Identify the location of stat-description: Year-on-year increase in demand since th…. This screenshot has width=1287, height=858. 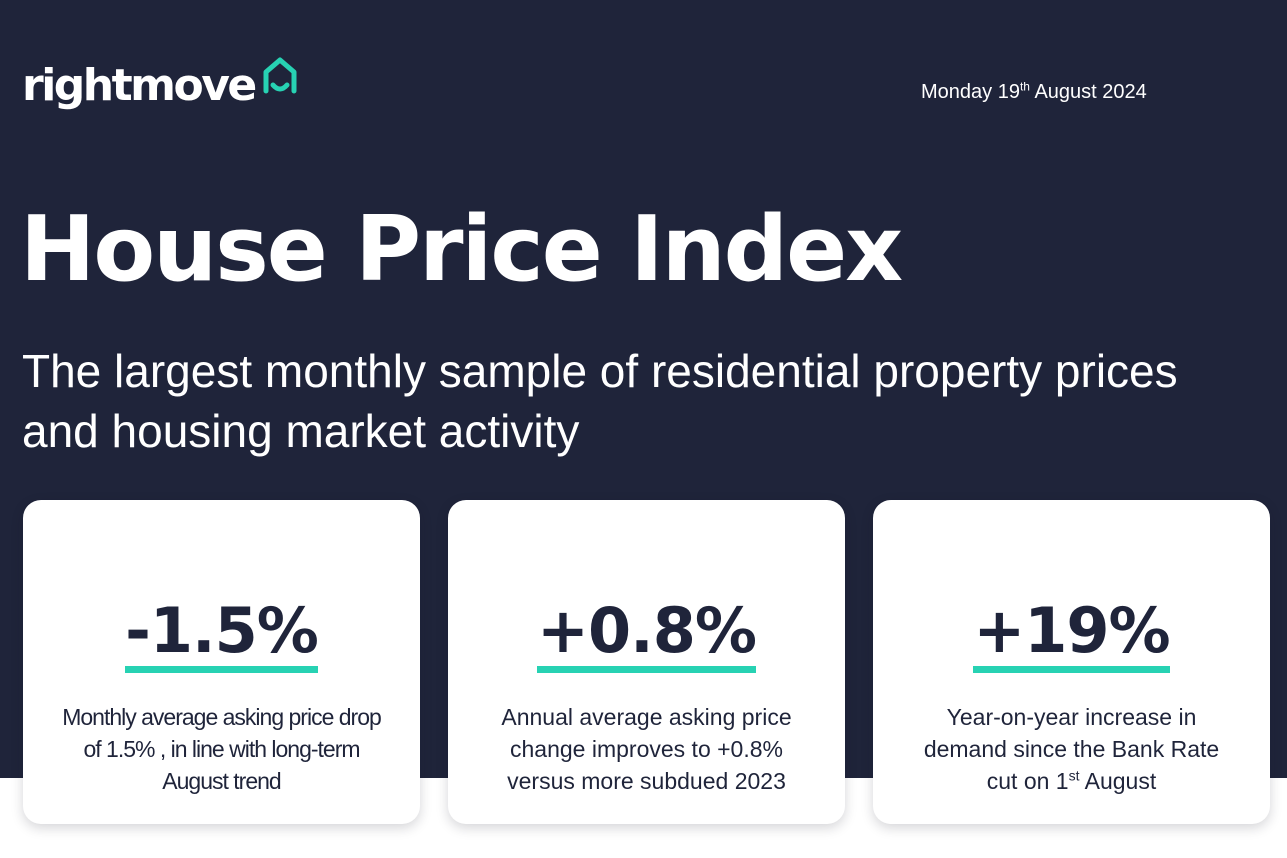
(1072, 749).